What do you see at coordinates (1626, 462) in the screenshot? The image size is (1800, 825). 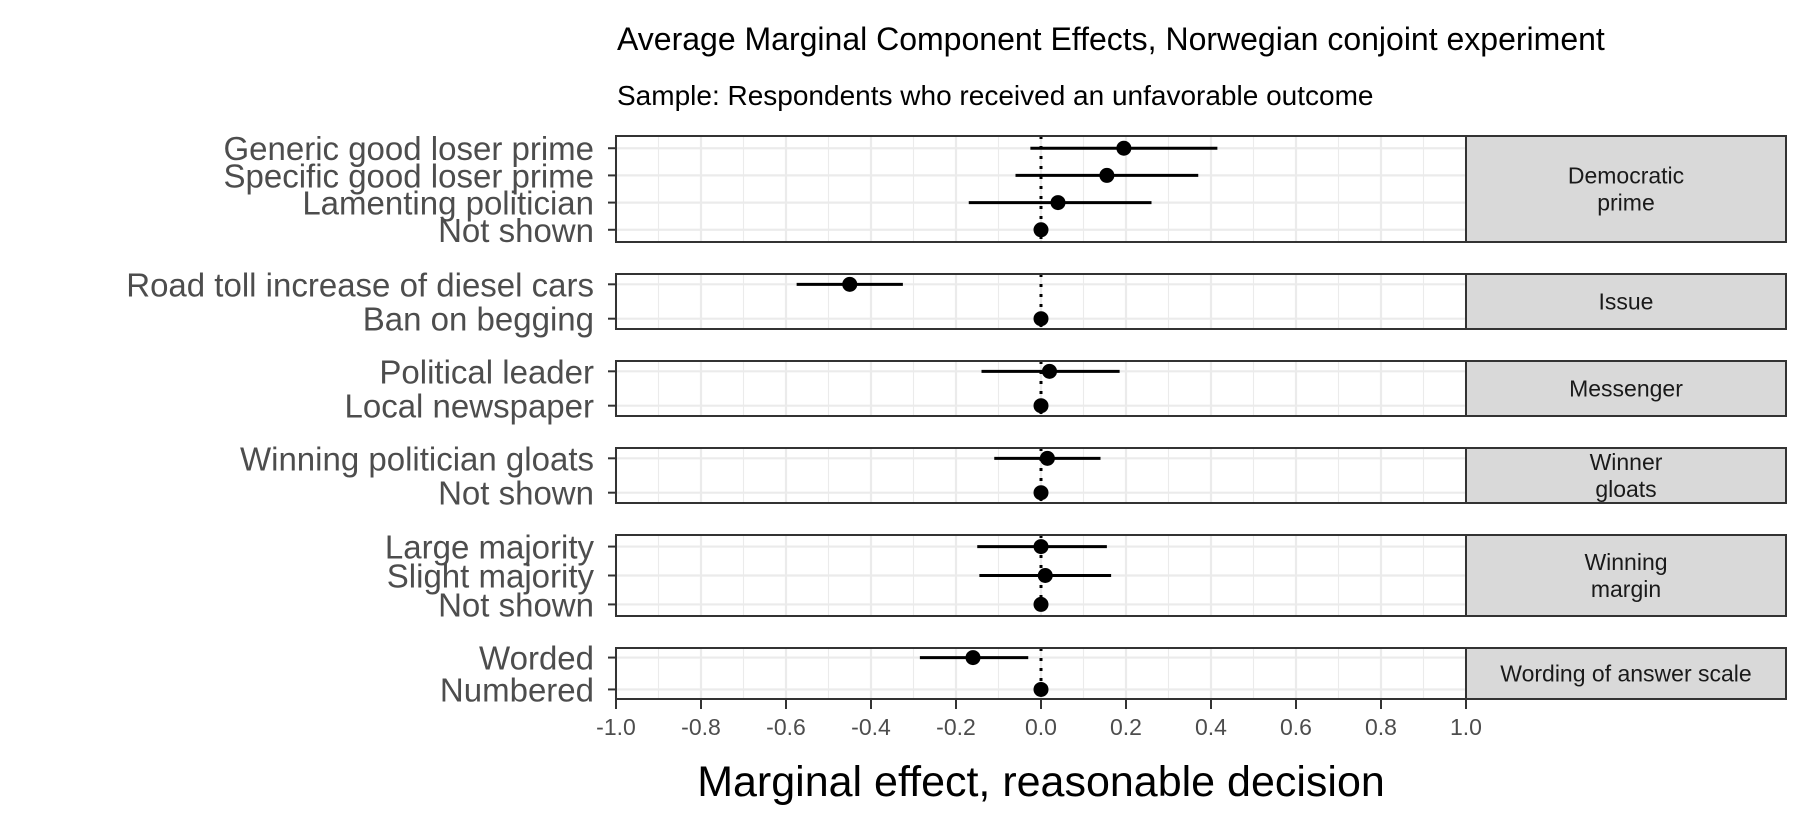 I see `facet-strip-label: Winner` at bounding box center [1626, 462].